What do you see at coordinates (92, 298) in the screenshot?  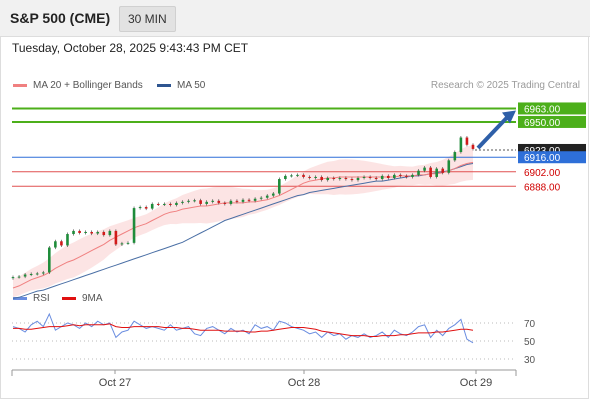 I see `rsi-ma-label: 9MA` at bounding box center [92, 298].